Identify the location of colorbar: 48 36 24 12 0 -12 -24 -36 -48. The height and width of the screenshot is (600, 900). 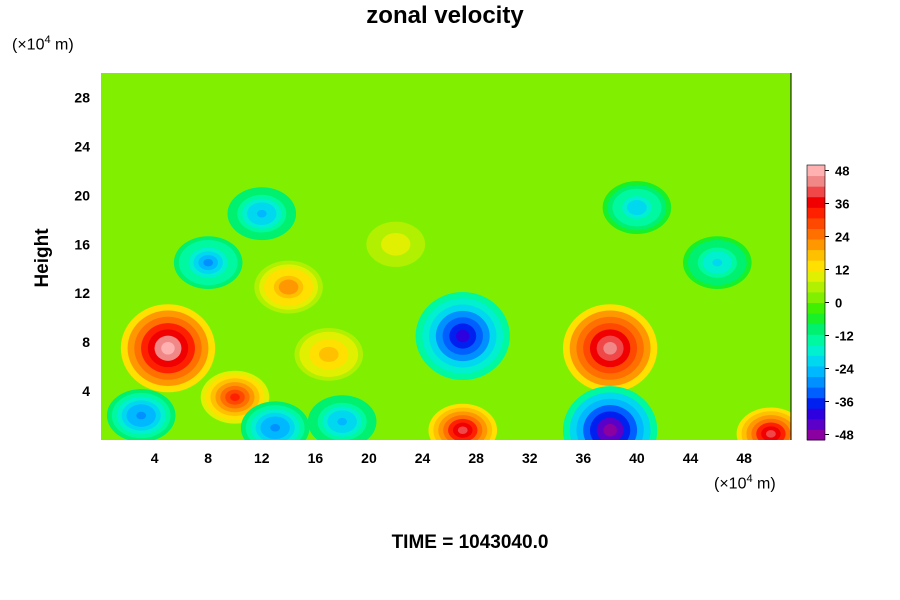
(830, 303).